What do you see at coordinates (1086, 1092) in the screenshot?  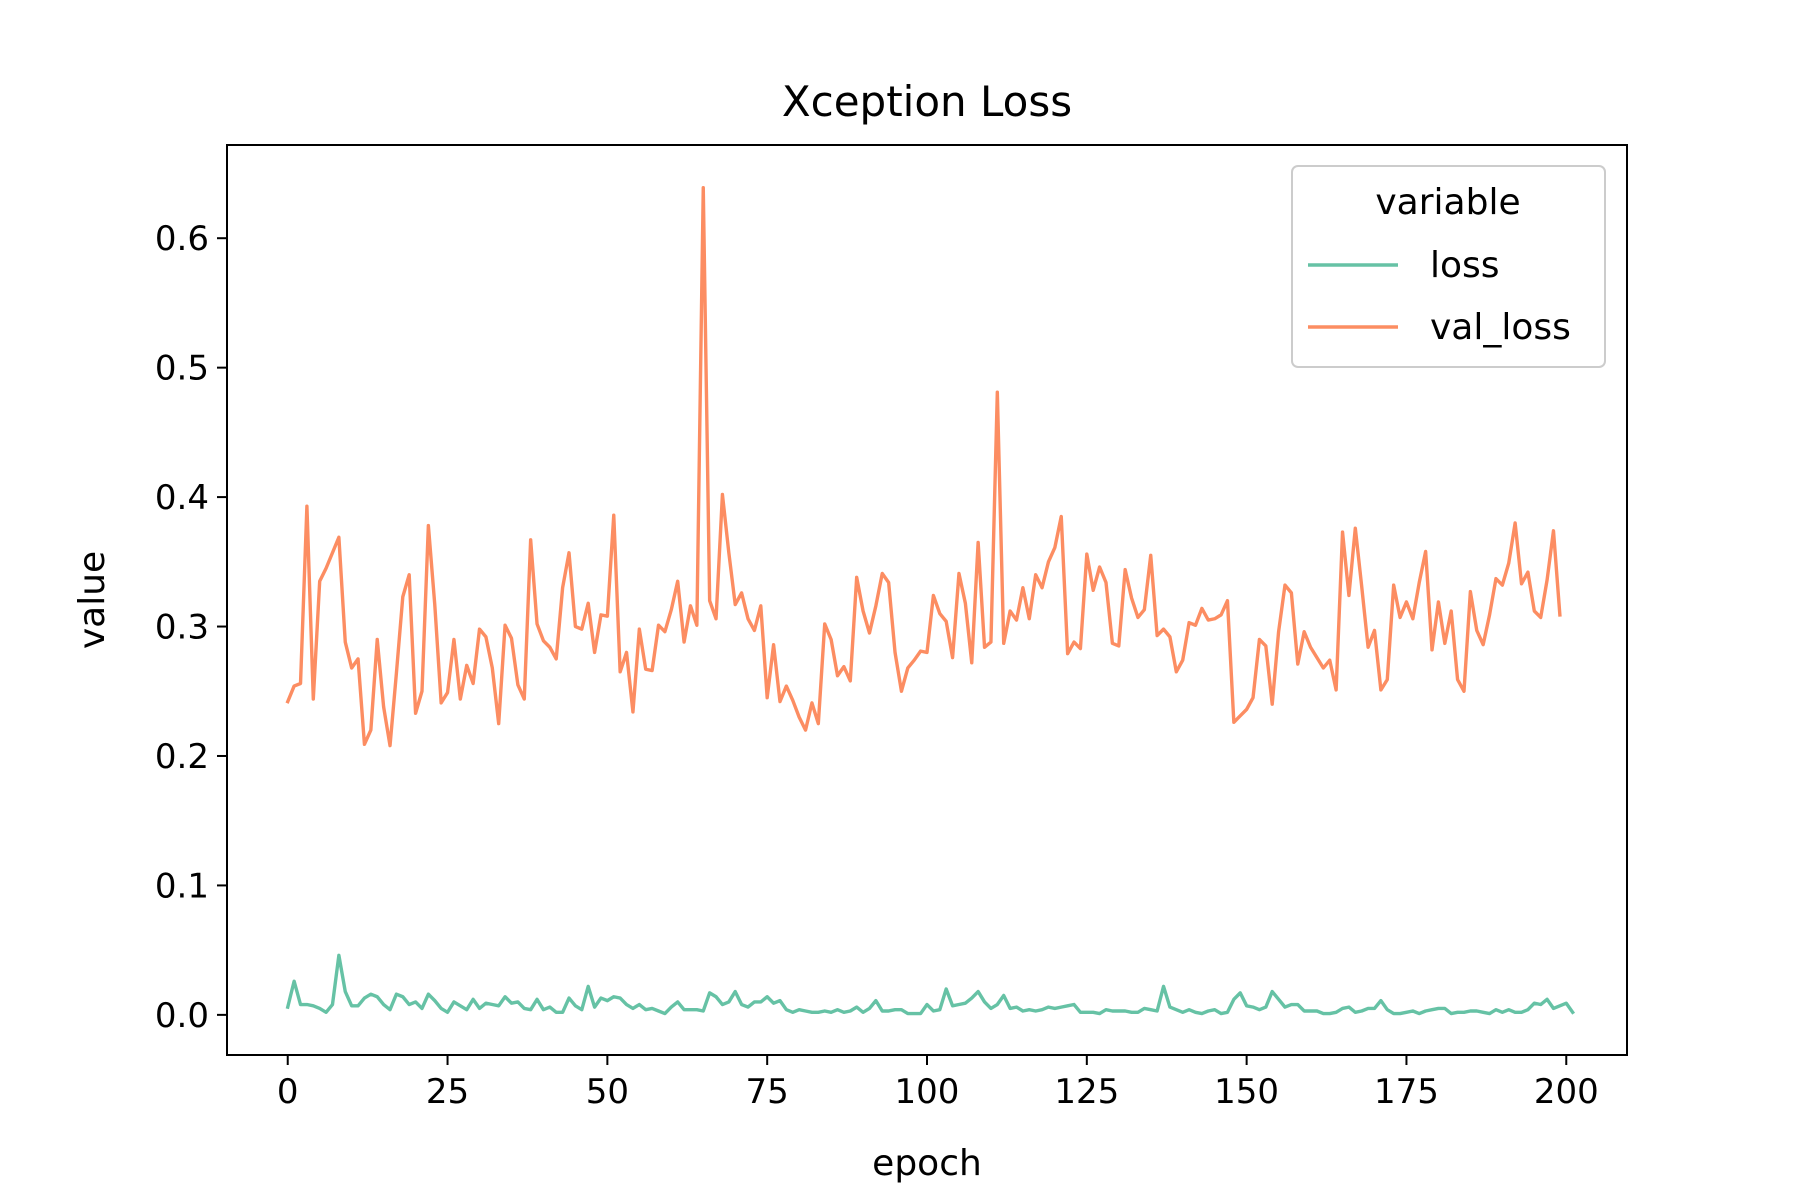 I see `x-tick-label: 125` at bounding box center [1086, 1092].